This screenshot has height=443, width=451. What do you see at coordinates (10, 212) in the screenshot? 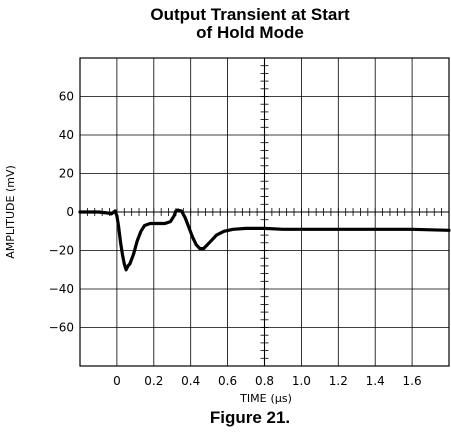
I see `y-axis-label: AMPLITUDE (mV)` at bounding box center [10, 212].